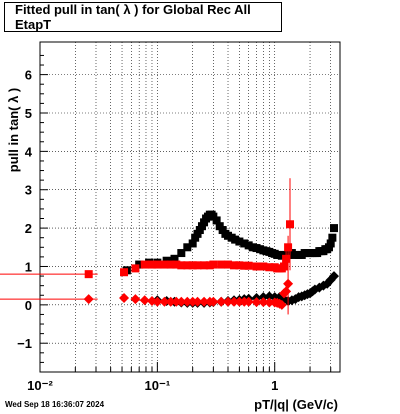 This screenshot has height=414, width=400. I want to click on x-axis-label: pT/|q| (GeV/c), so click(296, 404).